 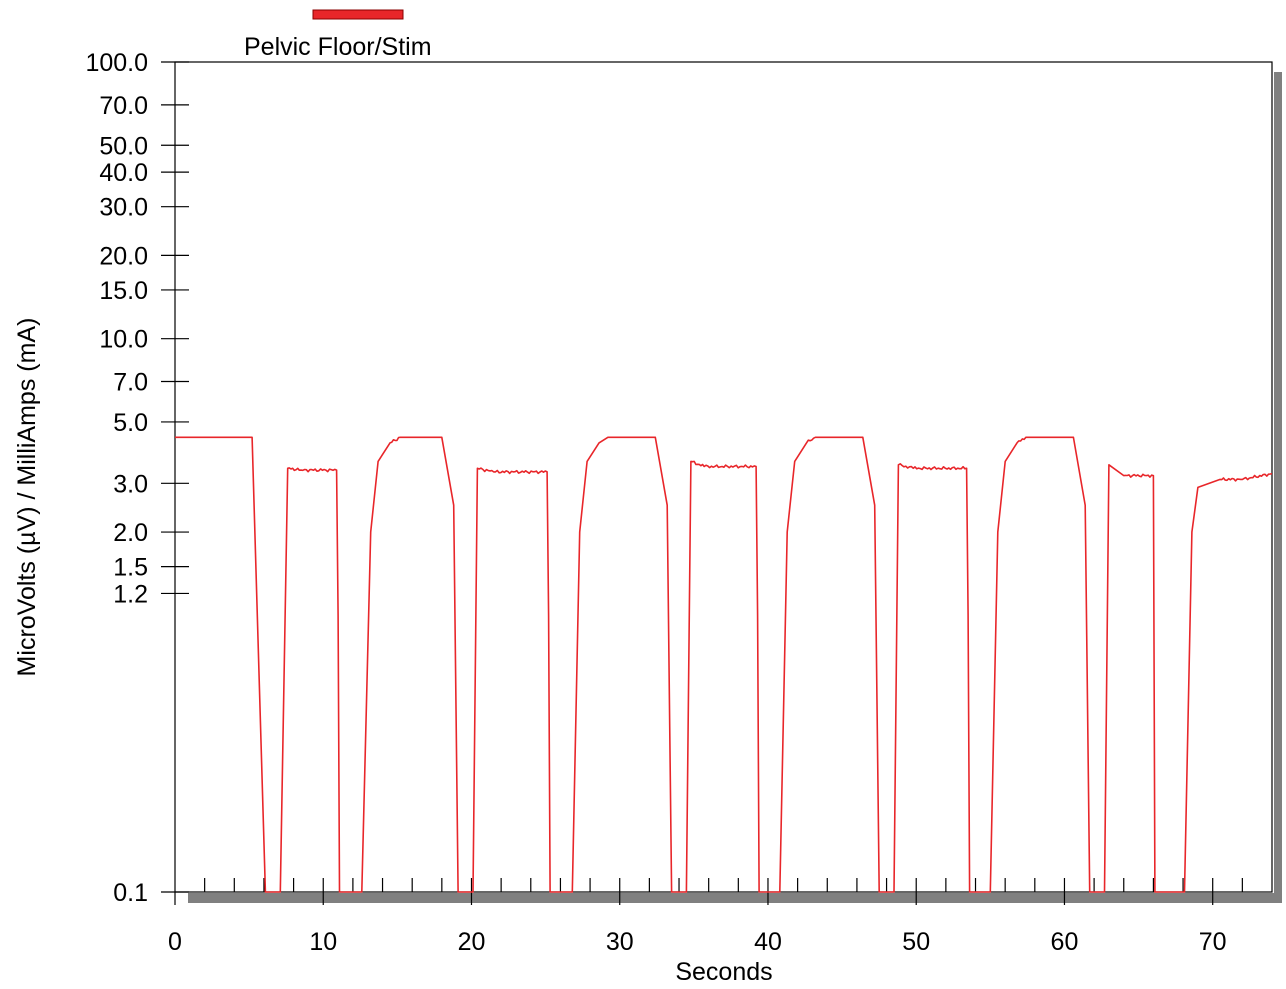 I want to click on x-tick-label: 0, so click(x=175, y=942).